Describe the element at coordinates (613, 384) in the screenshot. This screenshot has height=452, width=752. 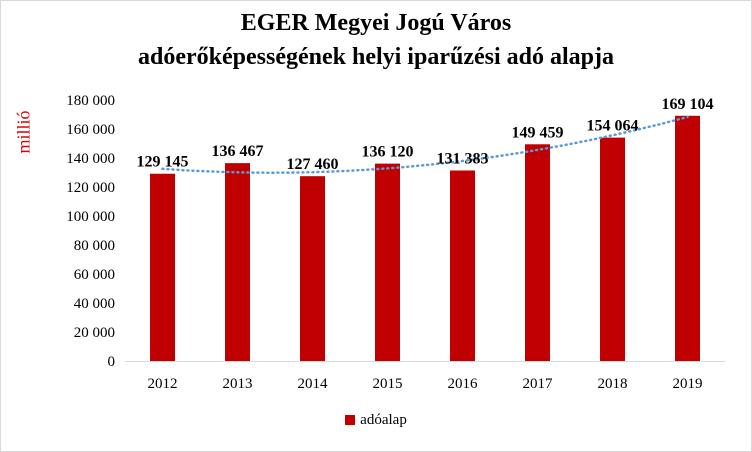
I see `x-tick-label: 2018` at that location.